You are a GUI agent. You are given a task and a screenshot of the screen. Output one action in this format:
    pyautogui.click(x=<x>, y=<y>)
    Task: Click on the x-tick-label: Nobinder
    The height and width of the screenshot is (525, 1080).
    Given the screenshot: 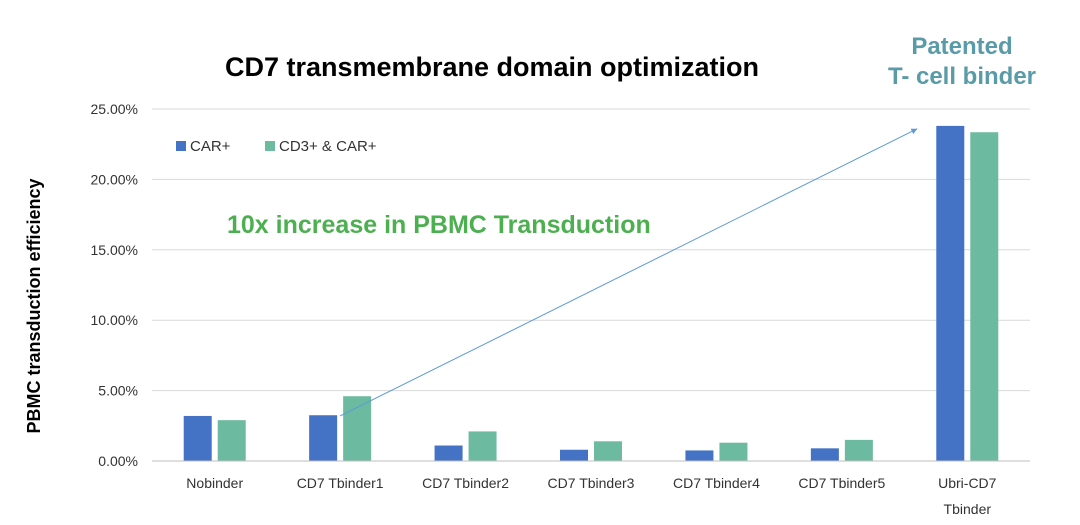 What is the action you would take?
    pyautogui.click(x=214, y=483)
    